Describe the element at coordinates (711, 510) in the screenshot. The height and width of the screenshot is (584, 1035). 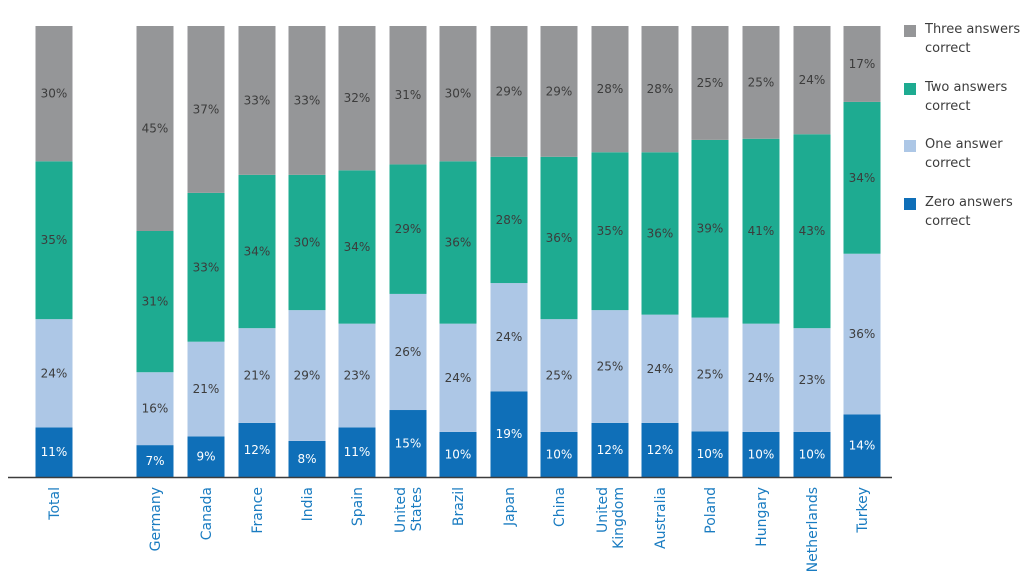
I see `category-label-poland: Poland` at that location.